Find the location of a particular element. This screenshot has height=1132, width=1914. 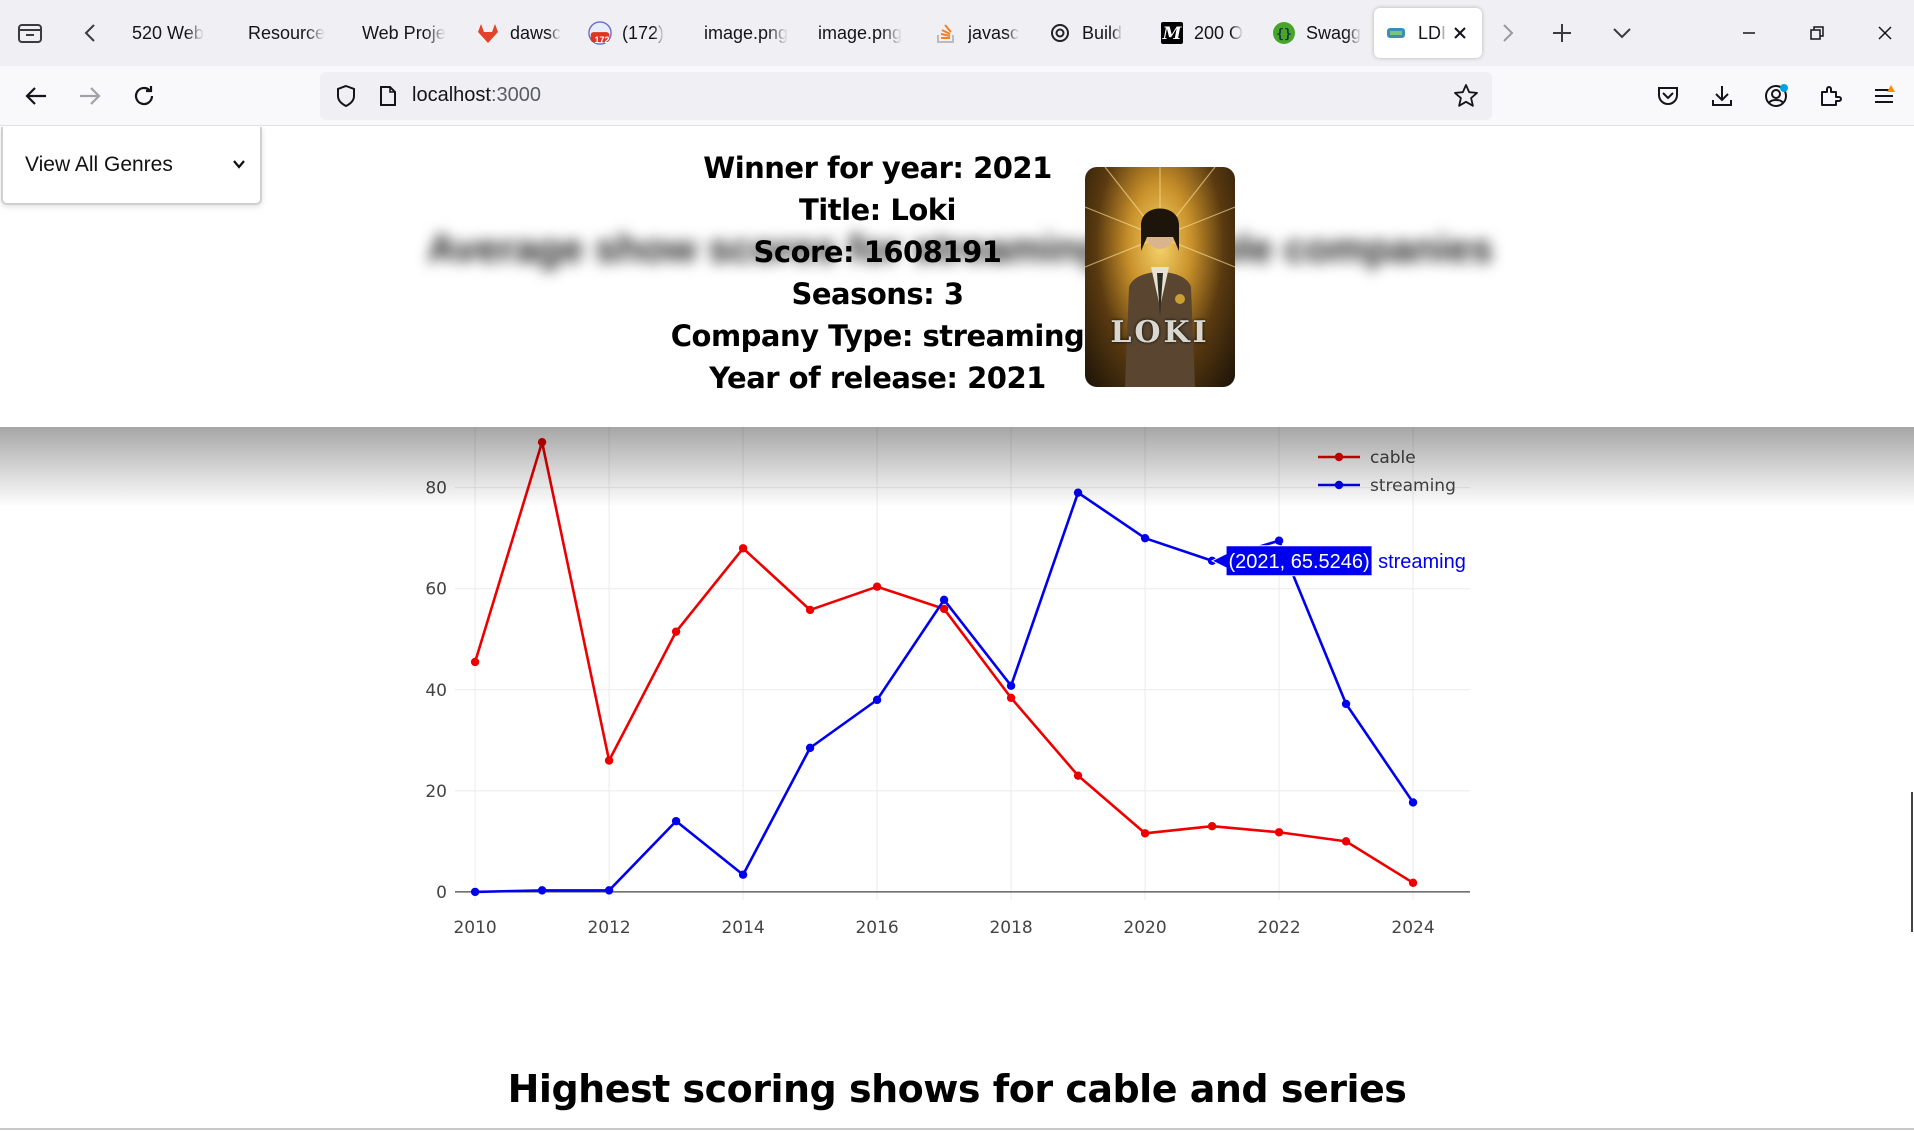

winner-score: Score: 1608191 is located at coordinates (877, 252).